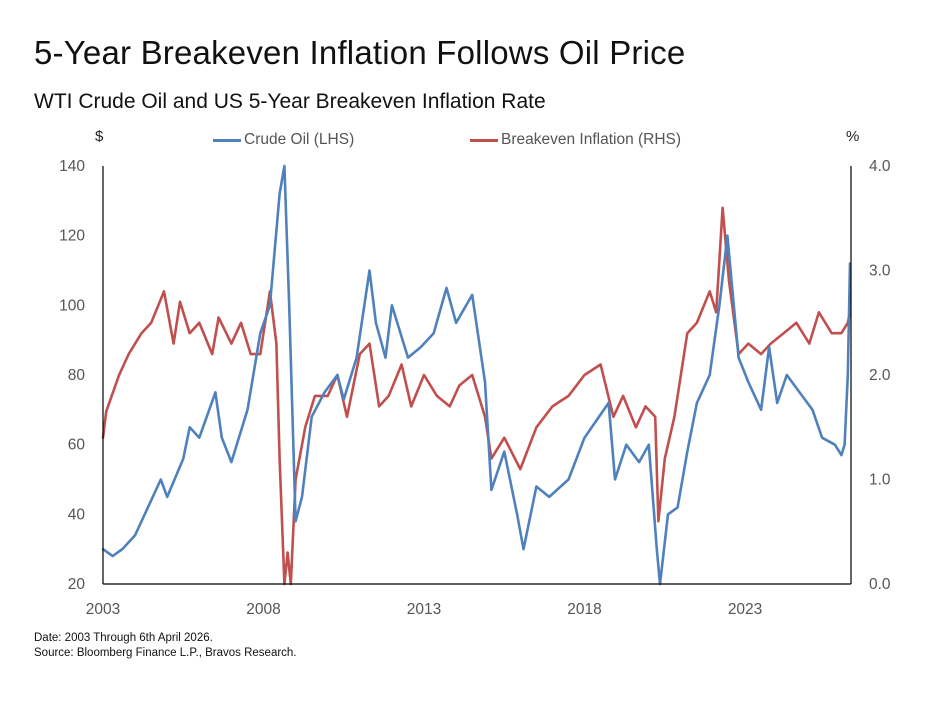  I want to click on footer-date-note: Date: 2003 Through 6th April 2026., so click(123, 638).